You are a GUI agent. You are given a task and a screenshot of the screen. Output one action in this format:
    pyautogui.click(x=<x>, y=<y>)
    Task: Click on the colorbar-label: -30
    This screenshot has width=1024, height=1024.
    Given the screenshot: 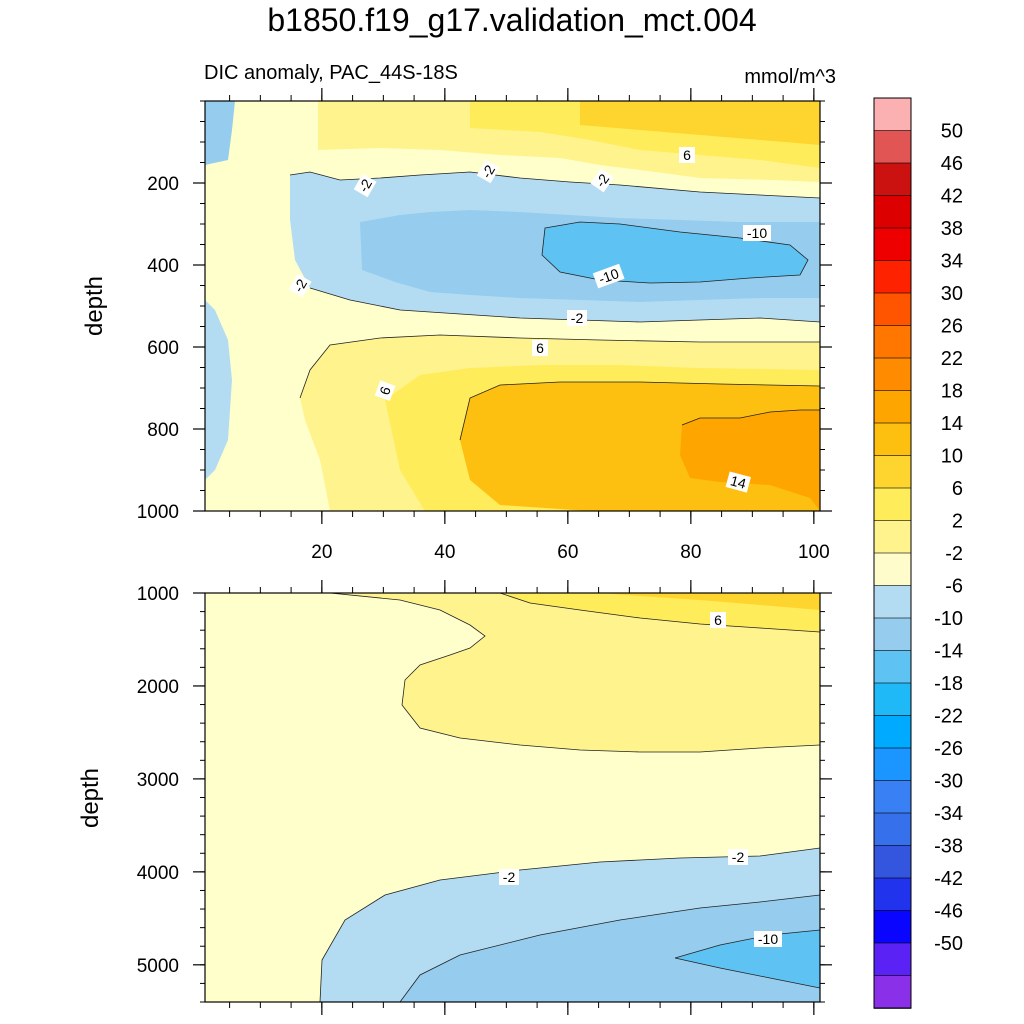 What is the action you would take?
    pyautogui.click(x=948, y=782)
    